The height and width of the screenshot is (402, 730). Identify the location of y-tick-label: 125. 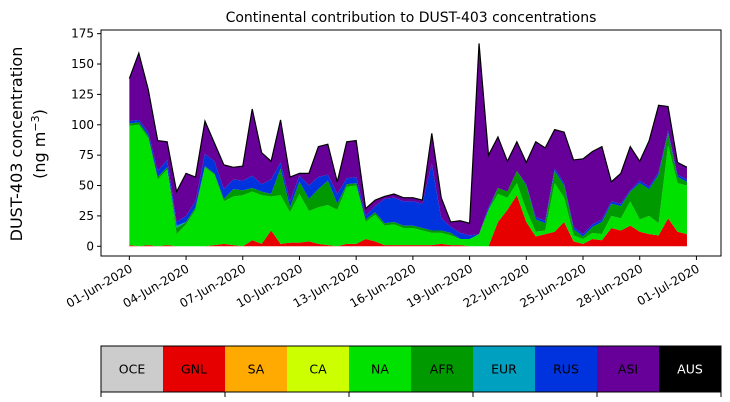
(82, 94).